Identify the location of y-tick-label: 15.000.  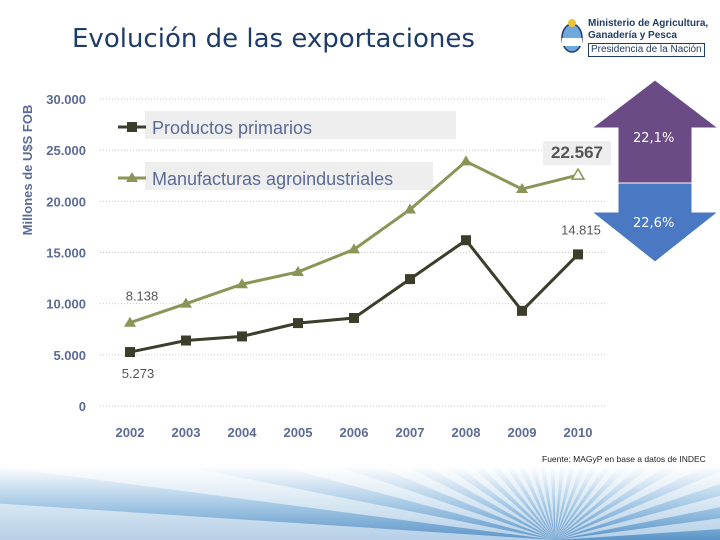
(66, 253).